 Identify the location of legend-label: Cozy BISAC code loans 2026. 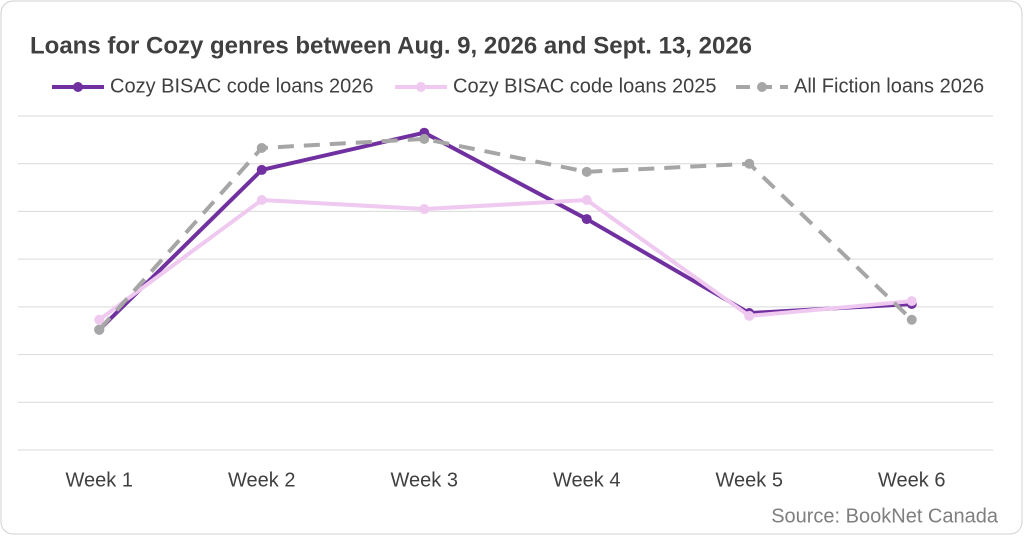
(242, 86).